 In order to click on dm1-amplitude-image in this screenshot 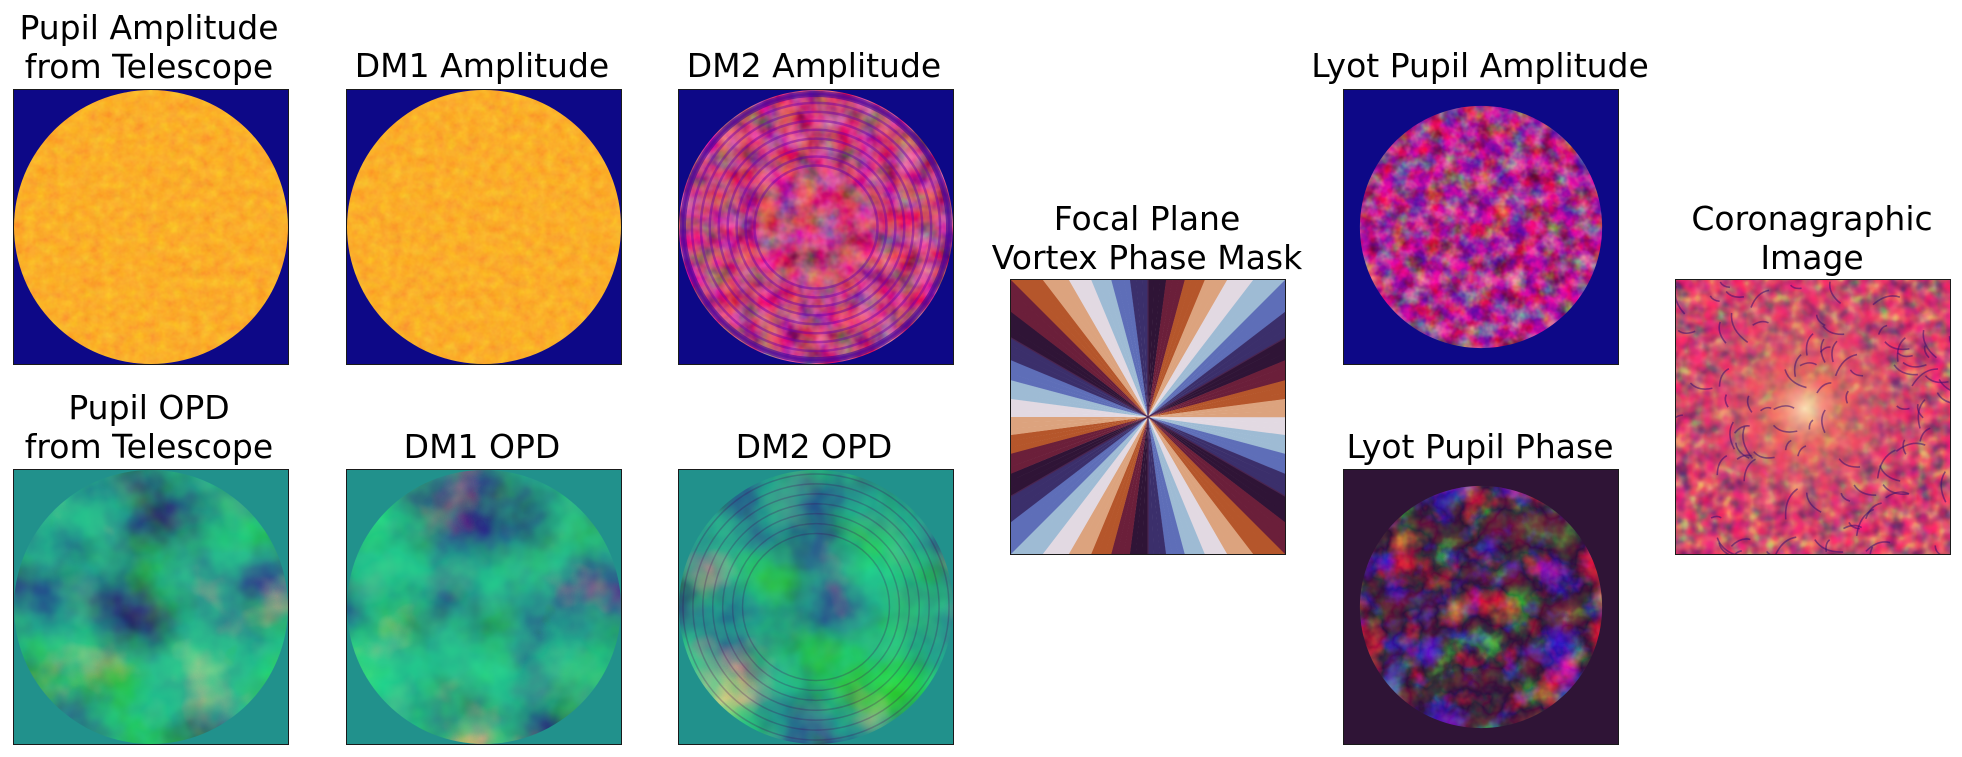, I will do `click(484, 227)`.